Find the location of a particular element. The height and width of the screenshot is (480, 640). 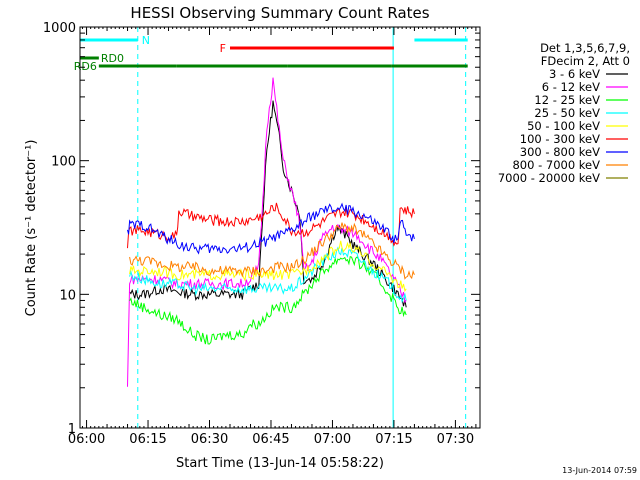

x-tick-label: 07:15 is located at coordinates (393, 439).